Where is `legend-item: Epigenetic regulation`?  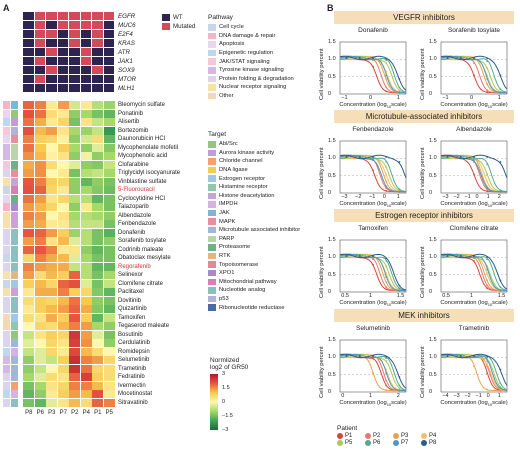
legend-item: Epigenetic regulation is located at coordinates (251, 53).